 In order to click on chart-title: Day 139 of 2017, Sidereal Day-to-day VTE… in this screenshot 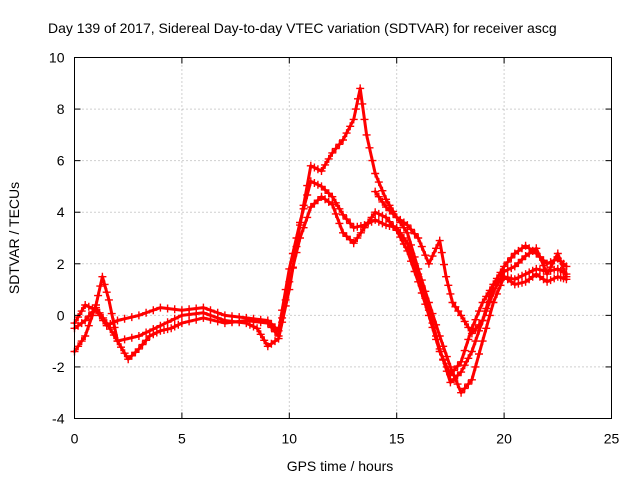, I will do `click(302, 28)`.